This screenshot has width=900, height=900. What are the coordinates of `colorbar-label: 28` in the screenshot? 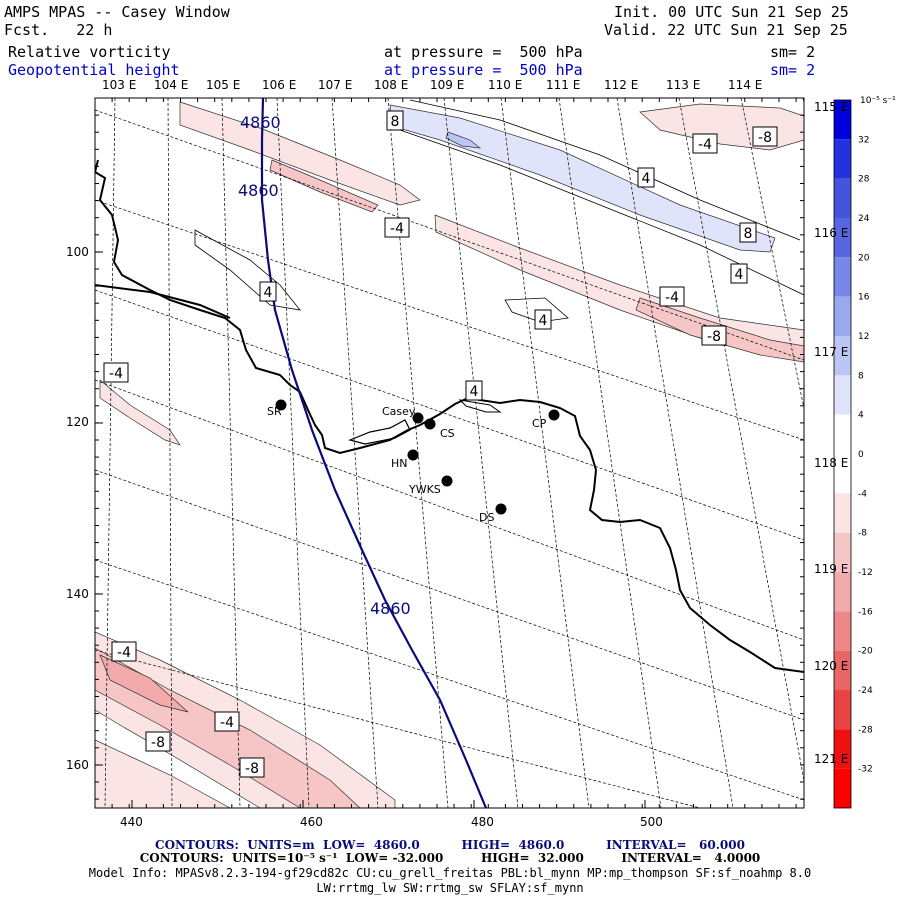 It's located at (864, 180).